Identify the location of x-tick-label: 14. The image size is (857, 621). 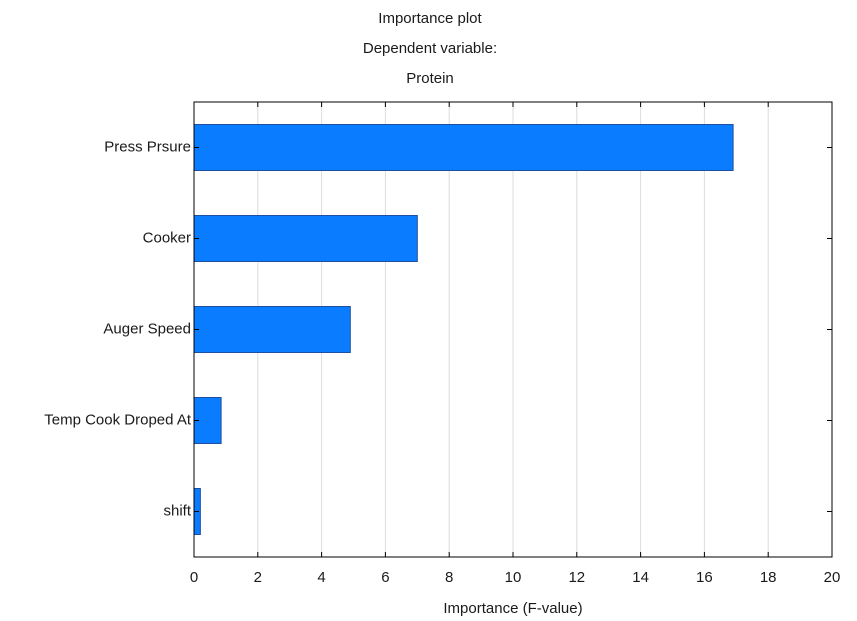
(640, 577).